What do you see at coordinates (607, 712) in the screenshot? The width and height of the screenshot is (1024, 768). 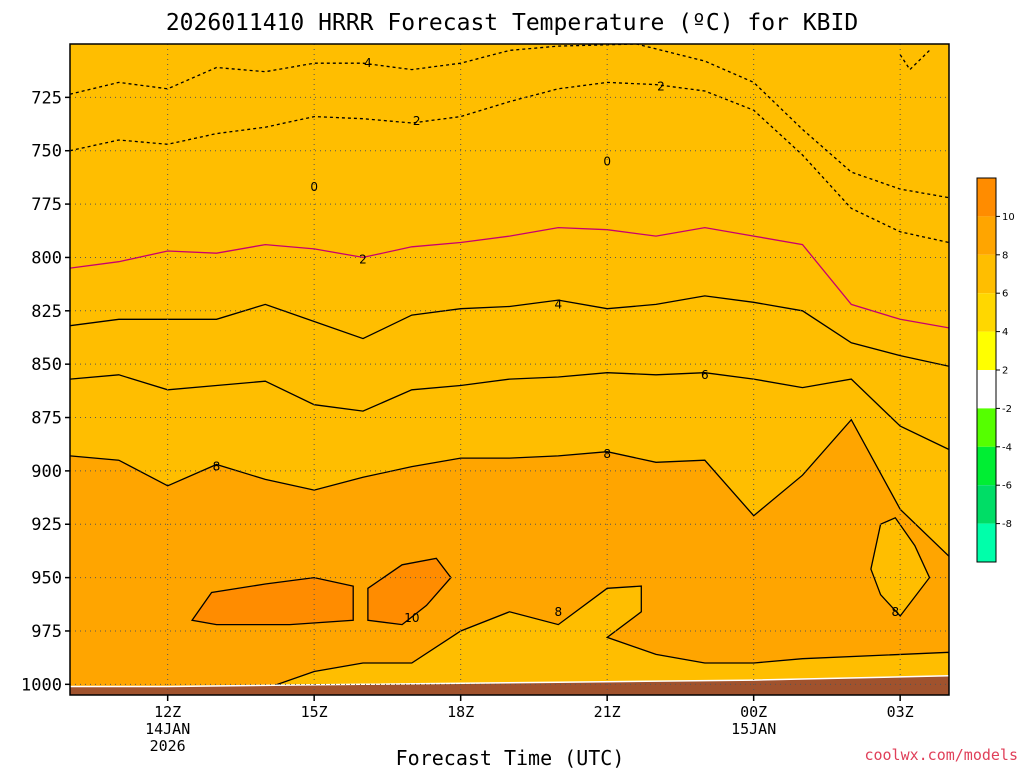 I see `x-tick-label: 21Z` at bounding box center [607, 712].